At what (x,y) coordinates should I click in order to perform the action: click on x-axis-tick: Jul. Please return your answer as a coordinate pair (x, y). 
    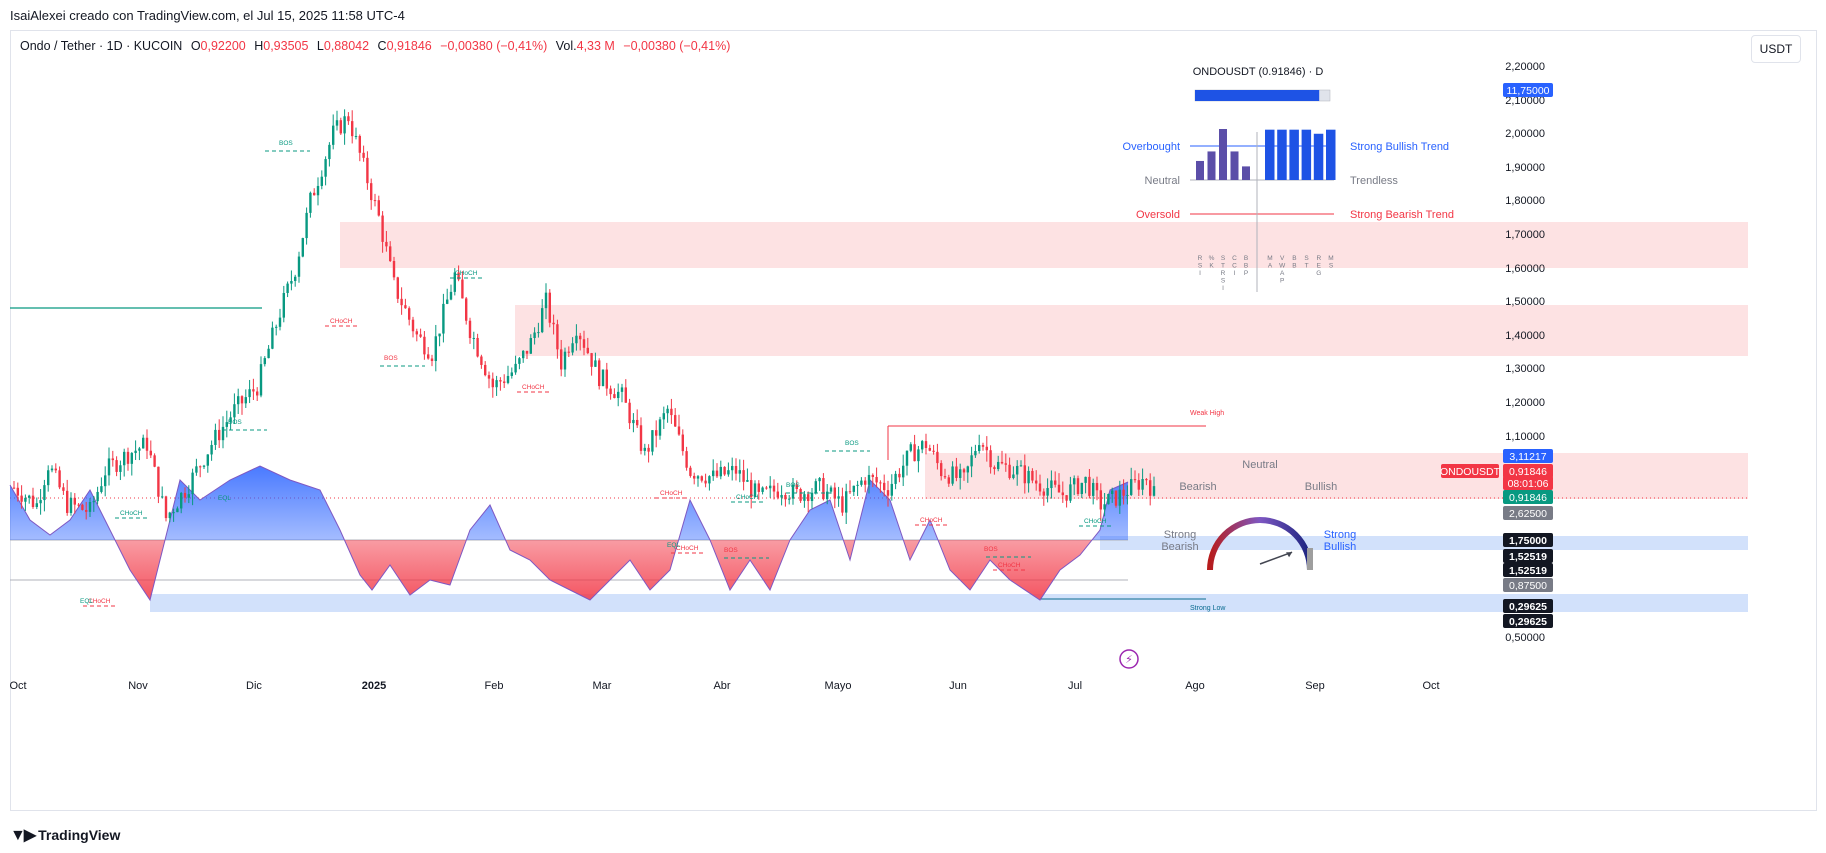
    Looking at the image, I should click on (1075, 686).